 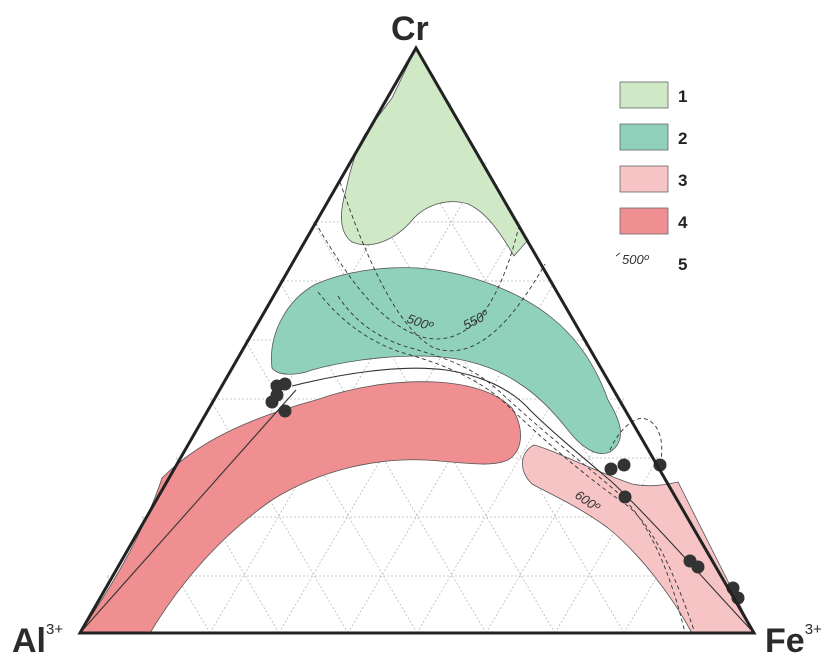 What do you see at coordinates (410, 29) in the screenshot?
I see `apex-label-cr: Cr` at bounding box center [410, 29].